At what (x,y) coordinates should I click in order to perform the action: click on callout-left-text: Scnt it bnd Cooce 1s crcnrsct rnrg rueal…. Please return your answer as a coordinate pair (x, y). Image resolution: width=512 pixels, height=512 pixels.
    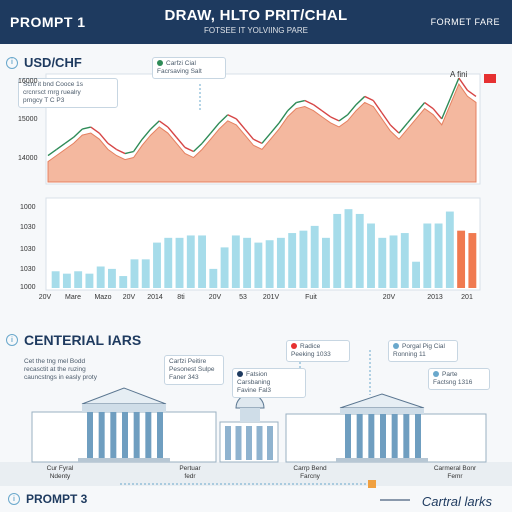
    Looking at the image, I should click on (53, 92).